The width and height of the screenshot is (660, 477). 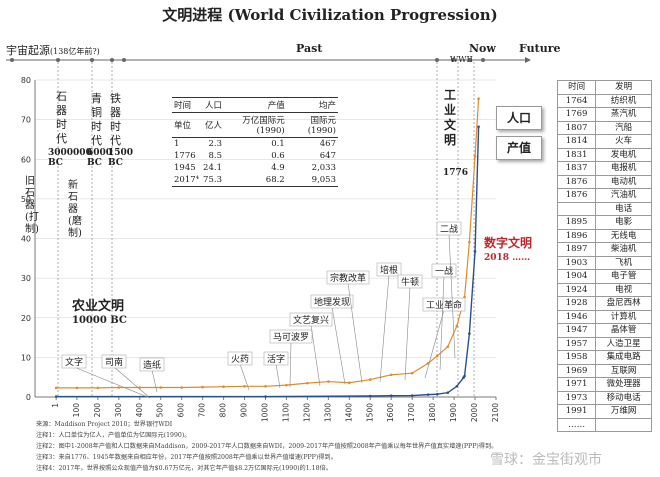 I want to click on inventions-row: 1895 电影, so click(x=604, y=222).